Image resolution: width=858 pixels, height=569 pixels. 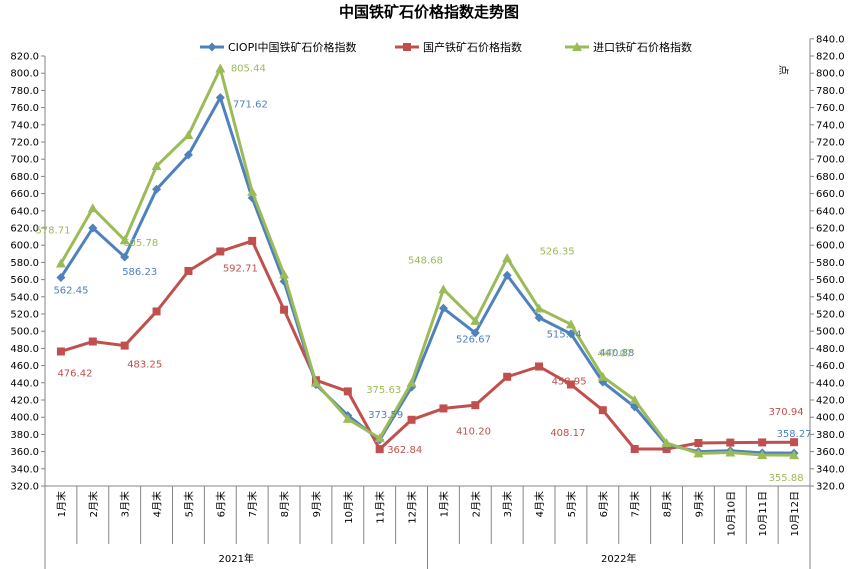 I want to click on data-label: 440.88, so click(x=616, y=353).